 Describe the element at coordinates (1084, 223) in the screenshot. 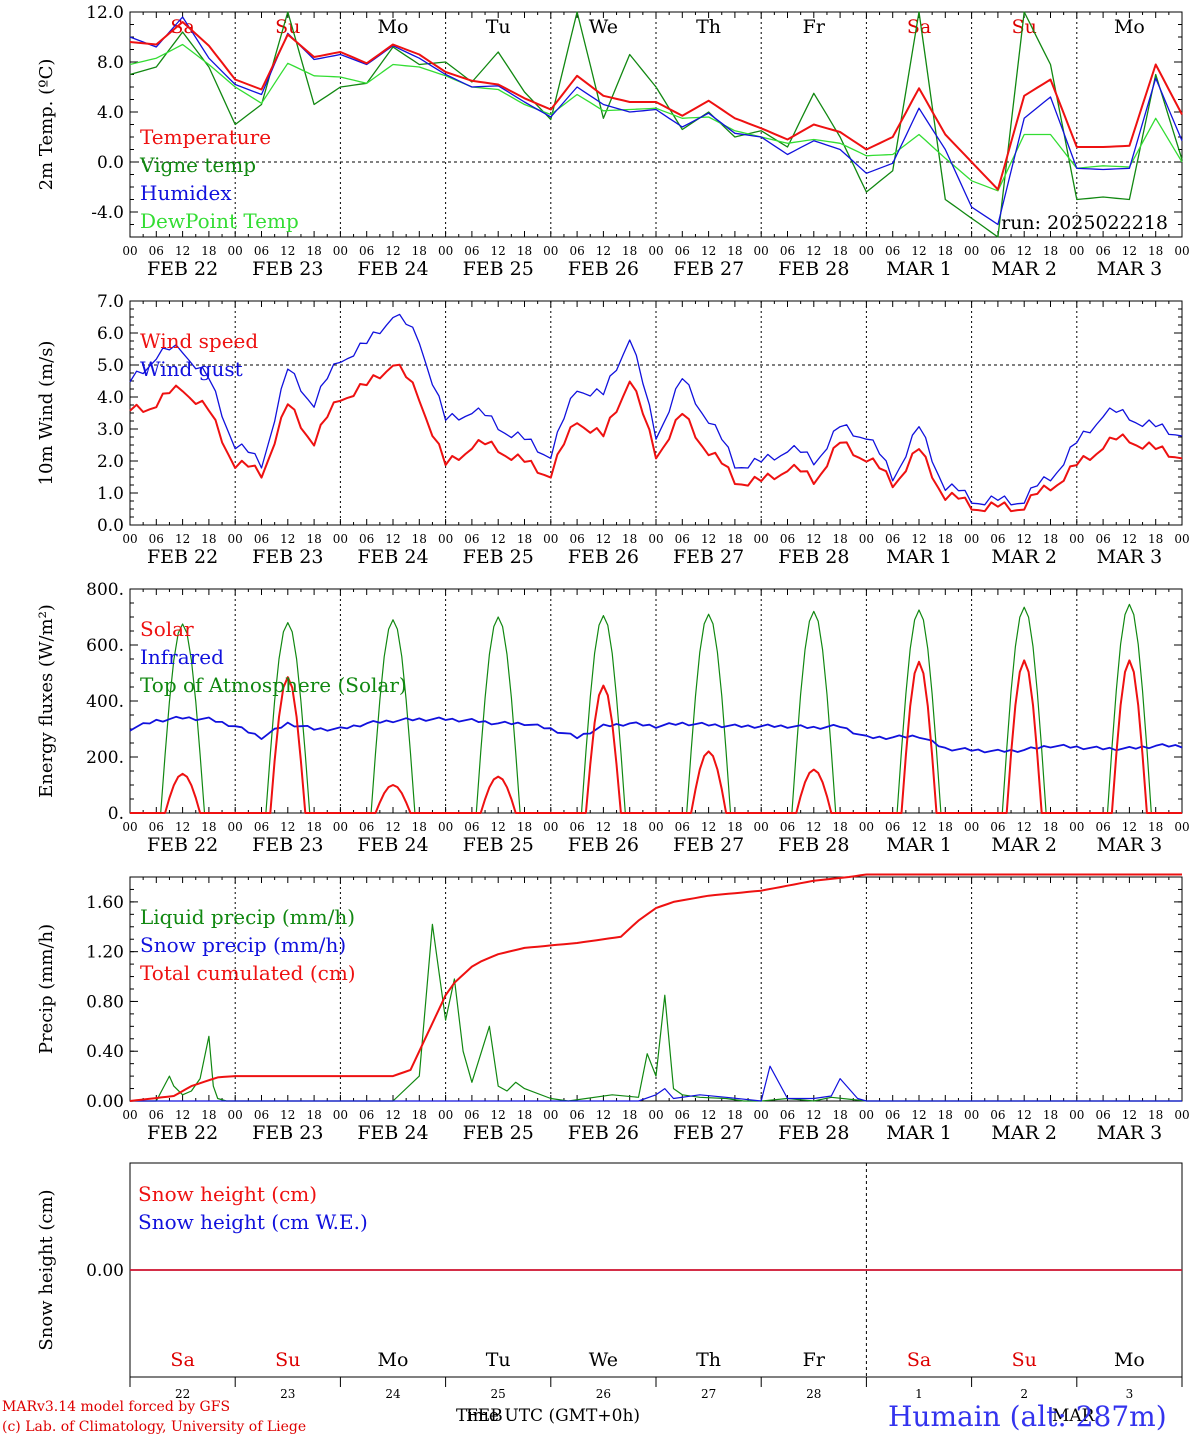

I see `run-label: run: 2025022218` at that location.